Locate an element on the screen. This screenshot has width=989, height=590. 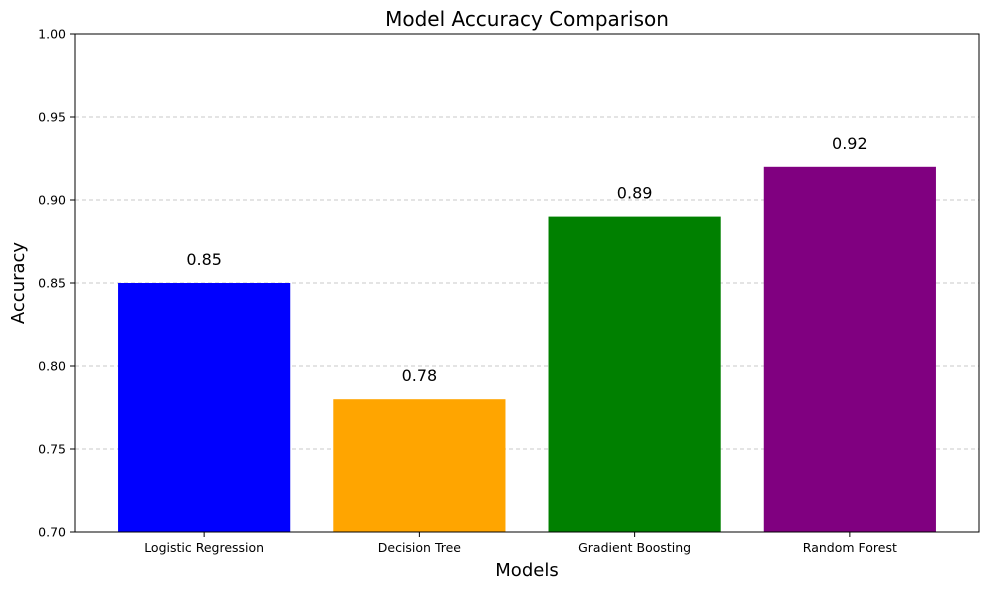
x-tick-label: Random Forest is located at coordinates (850, 547).